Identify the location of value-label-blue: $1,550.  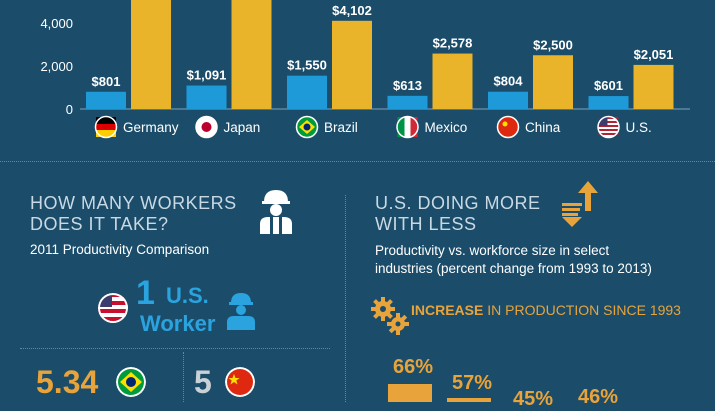
(307, 65).